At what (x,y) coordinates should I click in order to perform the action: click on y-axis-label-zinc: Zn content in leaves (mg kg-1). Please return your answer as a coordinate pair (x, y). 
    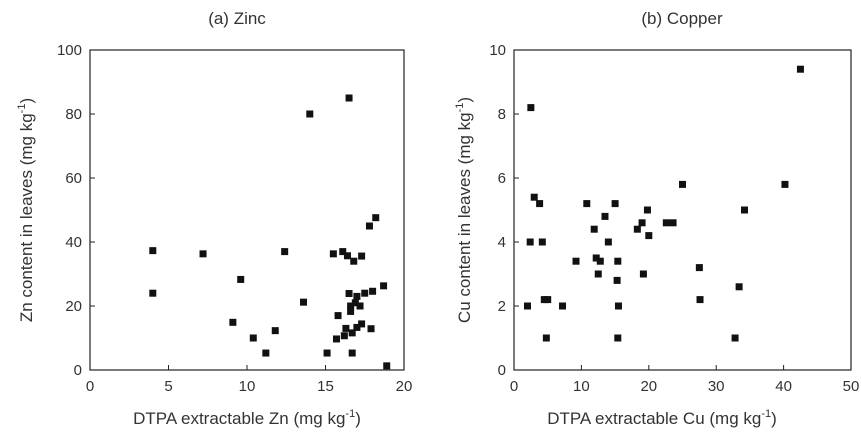
    Looking at the image, I should click on (26, 210).